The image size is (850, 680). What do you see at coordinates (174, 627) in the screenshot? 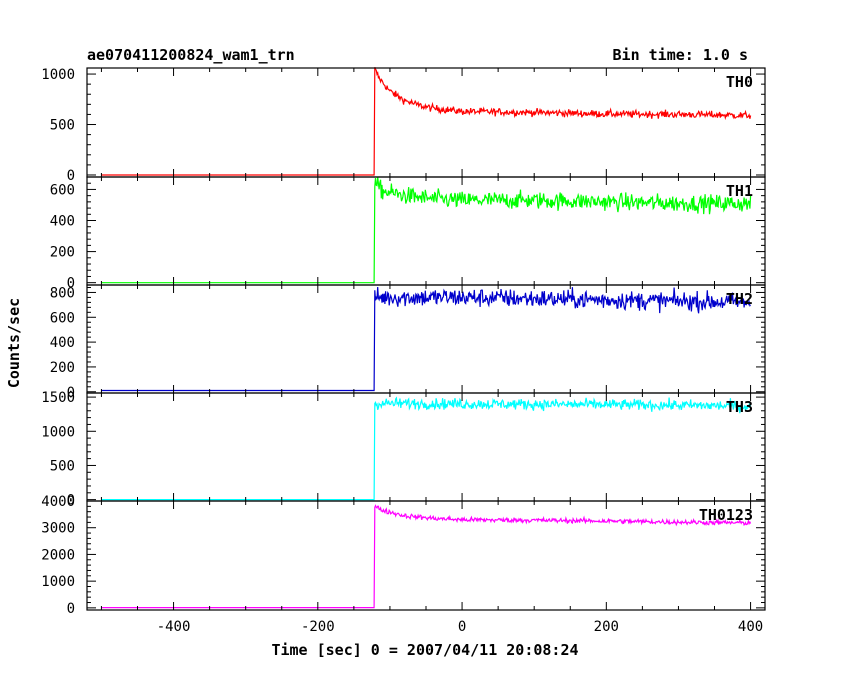
I see `x-tick-label: -400` at bounding box center [174, 627].